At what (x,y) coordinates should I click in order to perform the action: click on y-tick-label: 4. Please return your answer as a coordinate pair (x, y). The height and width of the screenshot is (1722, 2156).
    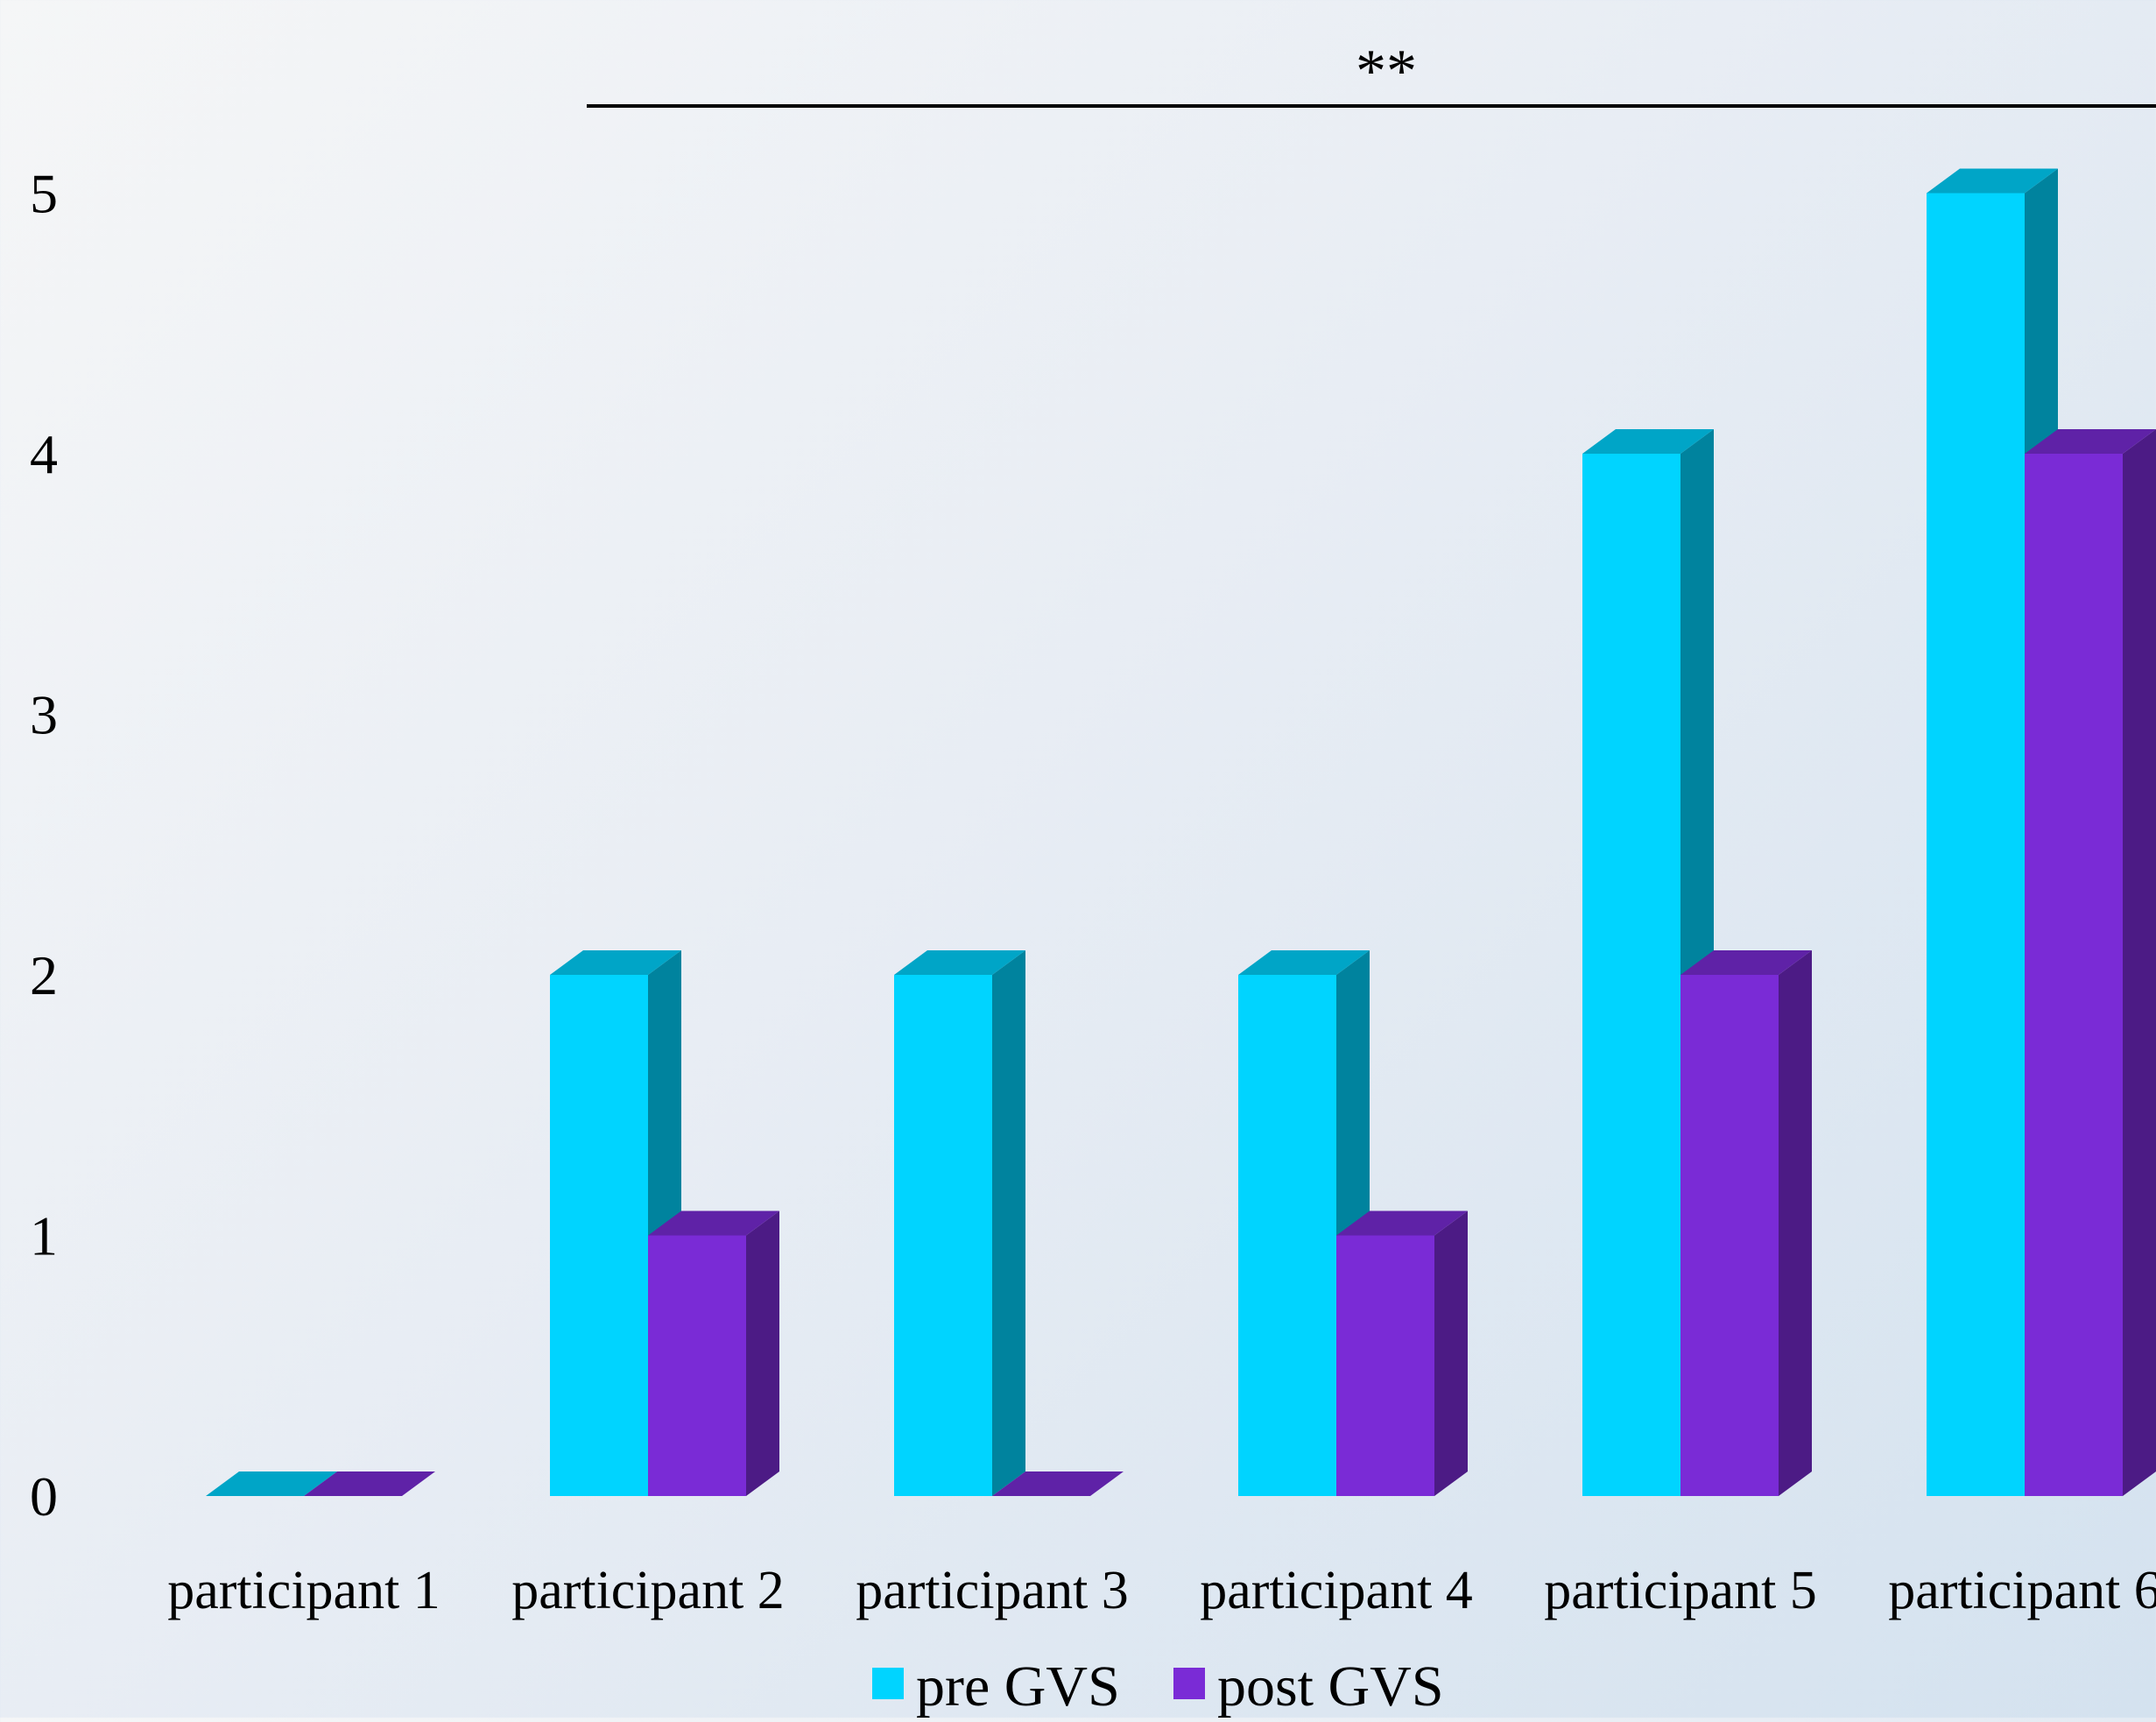
    Looking at the image, I should click on (44, 454).